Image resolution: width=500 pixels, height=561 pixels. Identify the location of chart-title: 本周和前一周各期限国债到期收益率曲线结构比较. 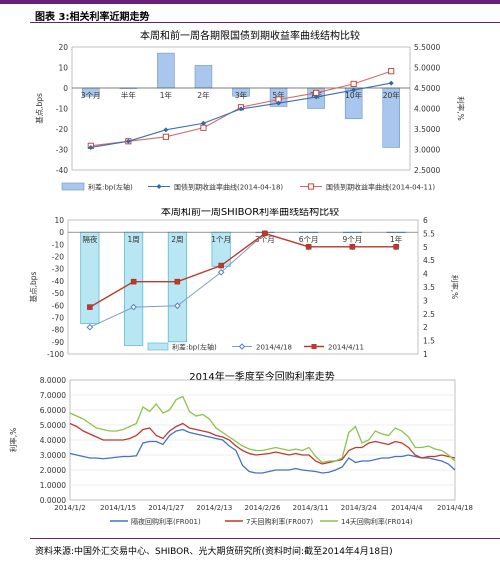
(250, 35).